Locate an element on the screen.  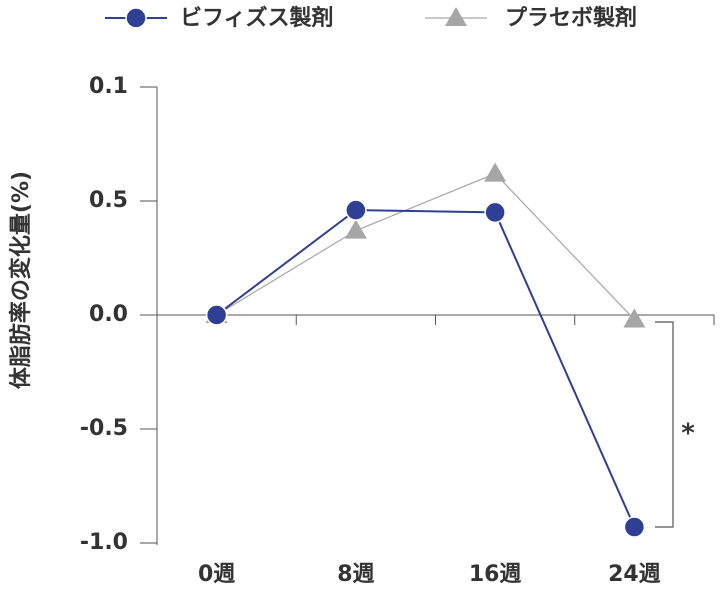
y-tick-label: 0.5 is located at coordinates (108, 200).